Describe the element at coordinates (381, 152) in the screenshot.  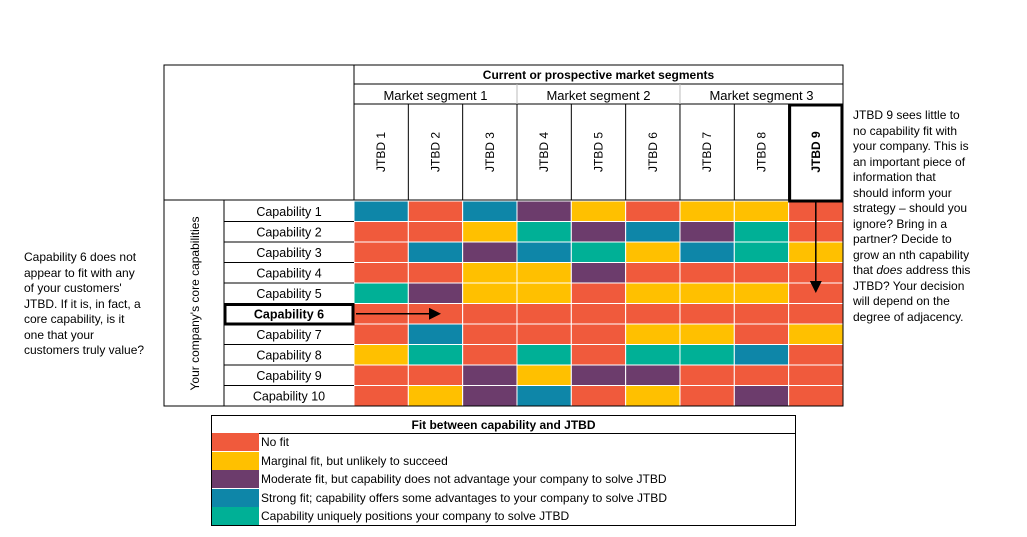
I see `jtbd-label: JTBD 1` at that location.